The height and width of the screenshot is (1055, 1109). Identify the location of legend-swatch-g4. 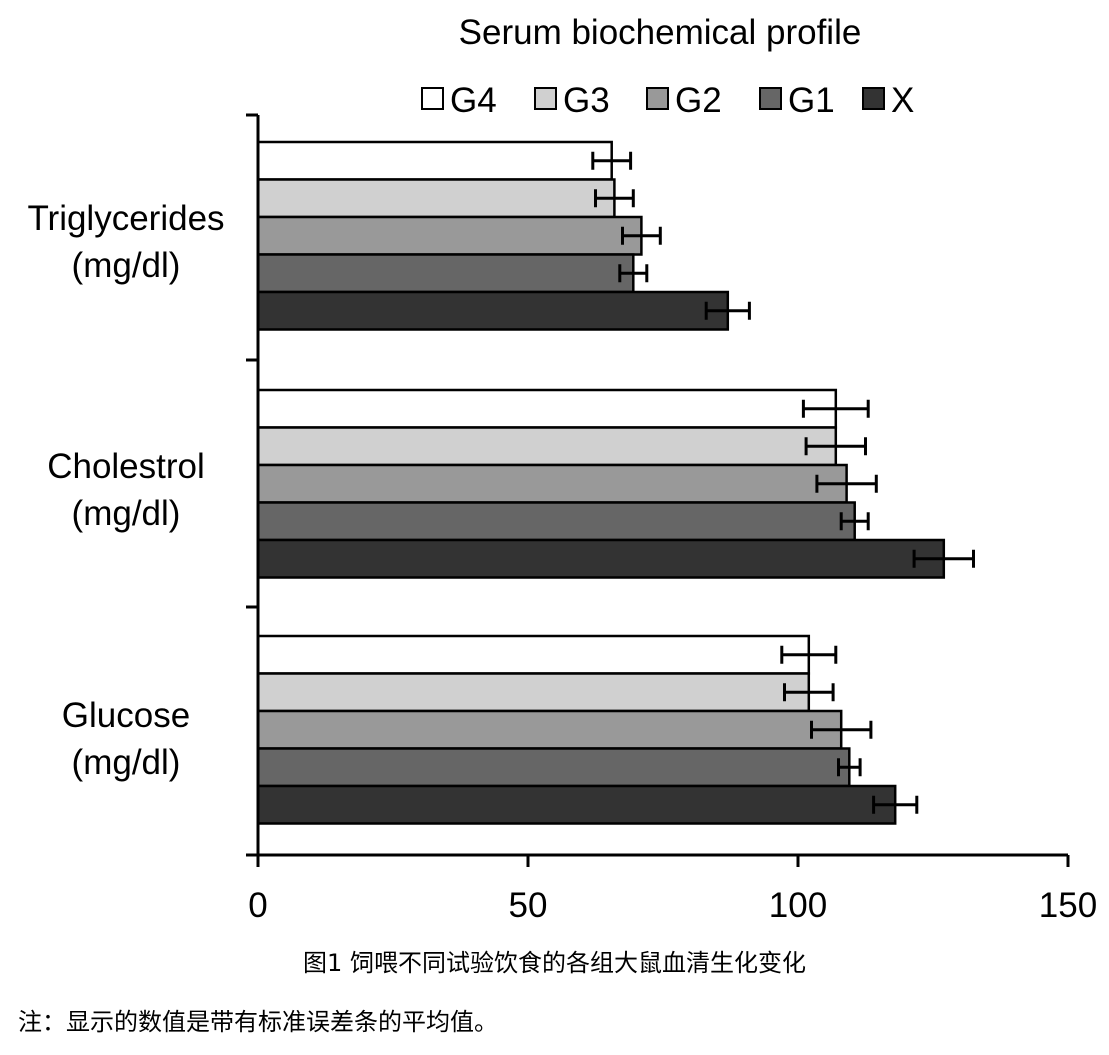
(432, 98).